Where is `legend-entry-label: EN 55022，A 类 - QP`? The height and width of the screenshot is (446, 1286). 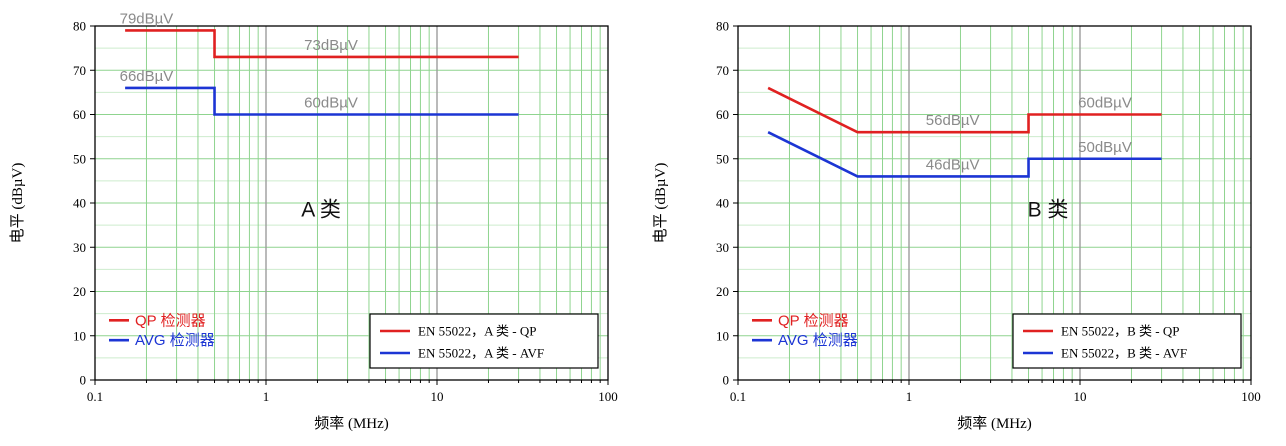 legend-entry-label: EN 55022，A 类 - QP is located at coordinates (477, 331).